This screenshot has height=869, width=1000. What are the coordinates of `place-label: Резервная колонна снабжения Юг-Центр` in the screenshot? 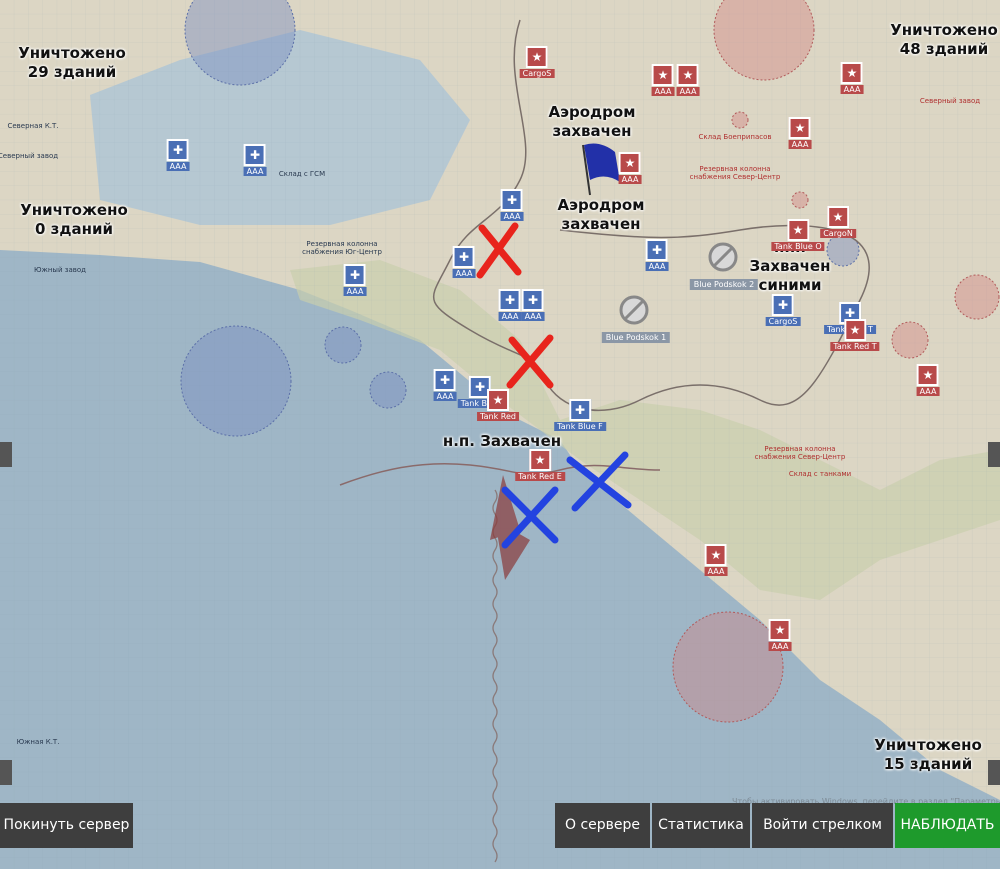 It's located at (342, 248).